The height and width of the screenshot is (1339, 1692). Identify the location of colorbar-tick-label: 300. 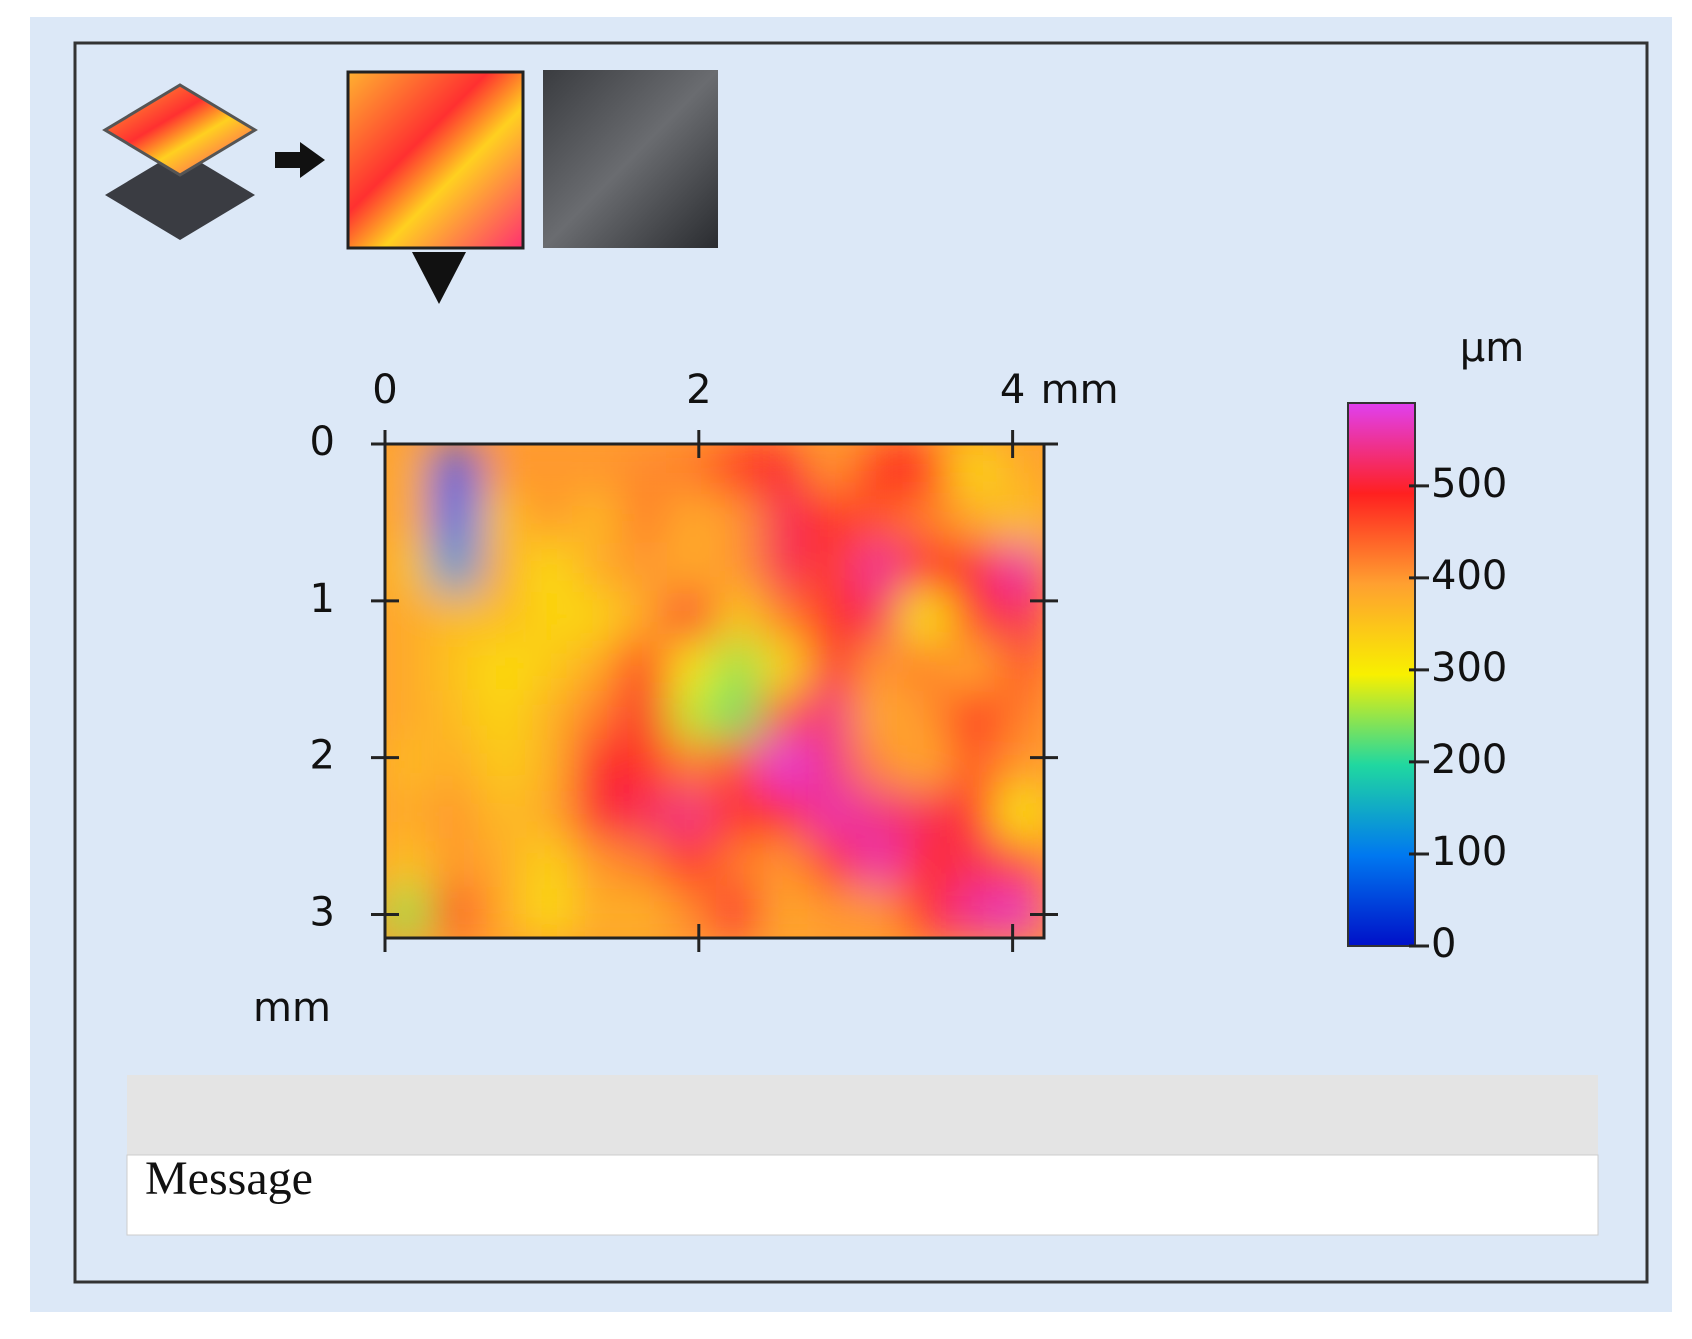
(1469, 668).